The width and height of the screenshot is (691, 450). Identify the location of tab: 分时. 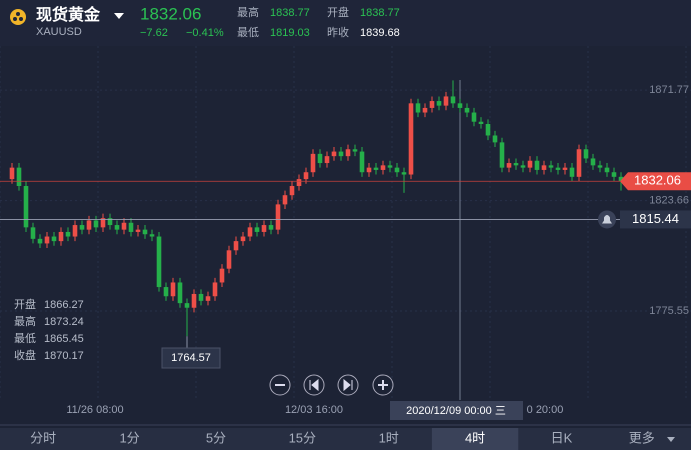
(43, 437).